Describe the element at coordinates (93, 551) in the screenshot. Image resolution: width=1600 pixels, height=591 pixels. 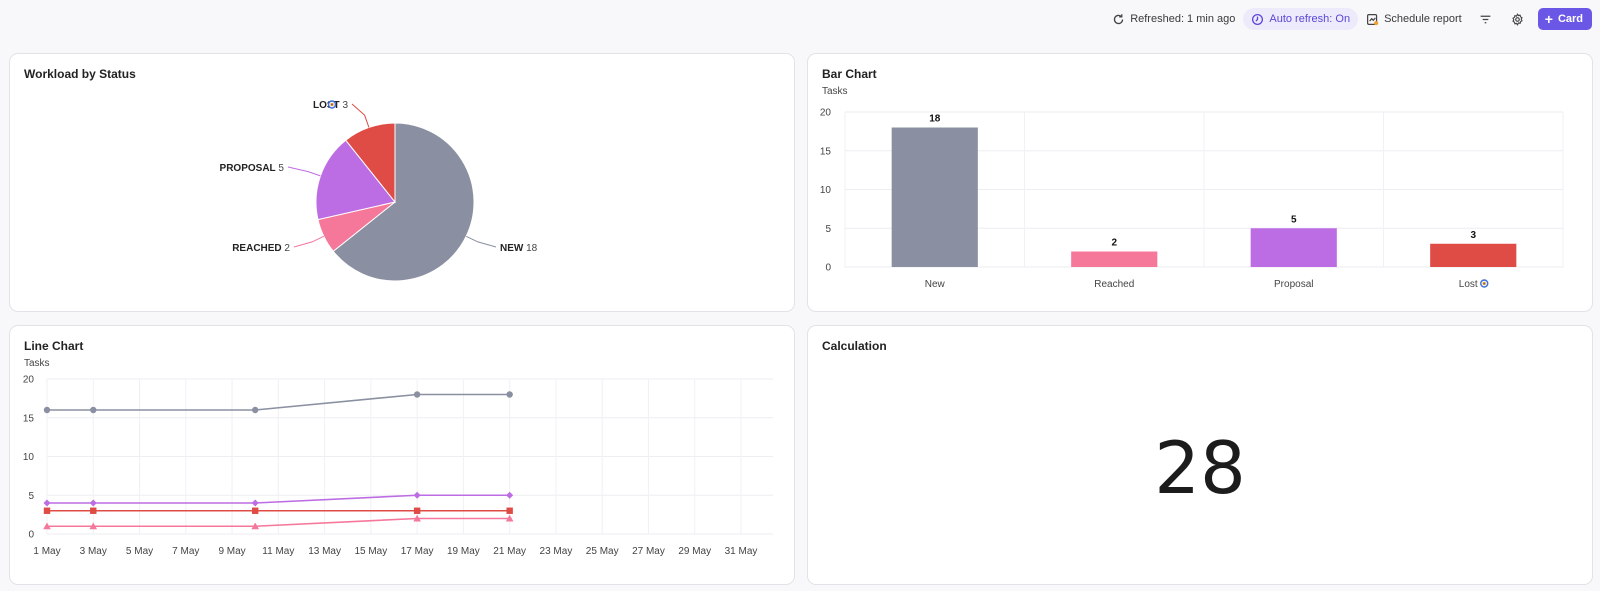
I see `x-tick-label: 3 May` at that location.